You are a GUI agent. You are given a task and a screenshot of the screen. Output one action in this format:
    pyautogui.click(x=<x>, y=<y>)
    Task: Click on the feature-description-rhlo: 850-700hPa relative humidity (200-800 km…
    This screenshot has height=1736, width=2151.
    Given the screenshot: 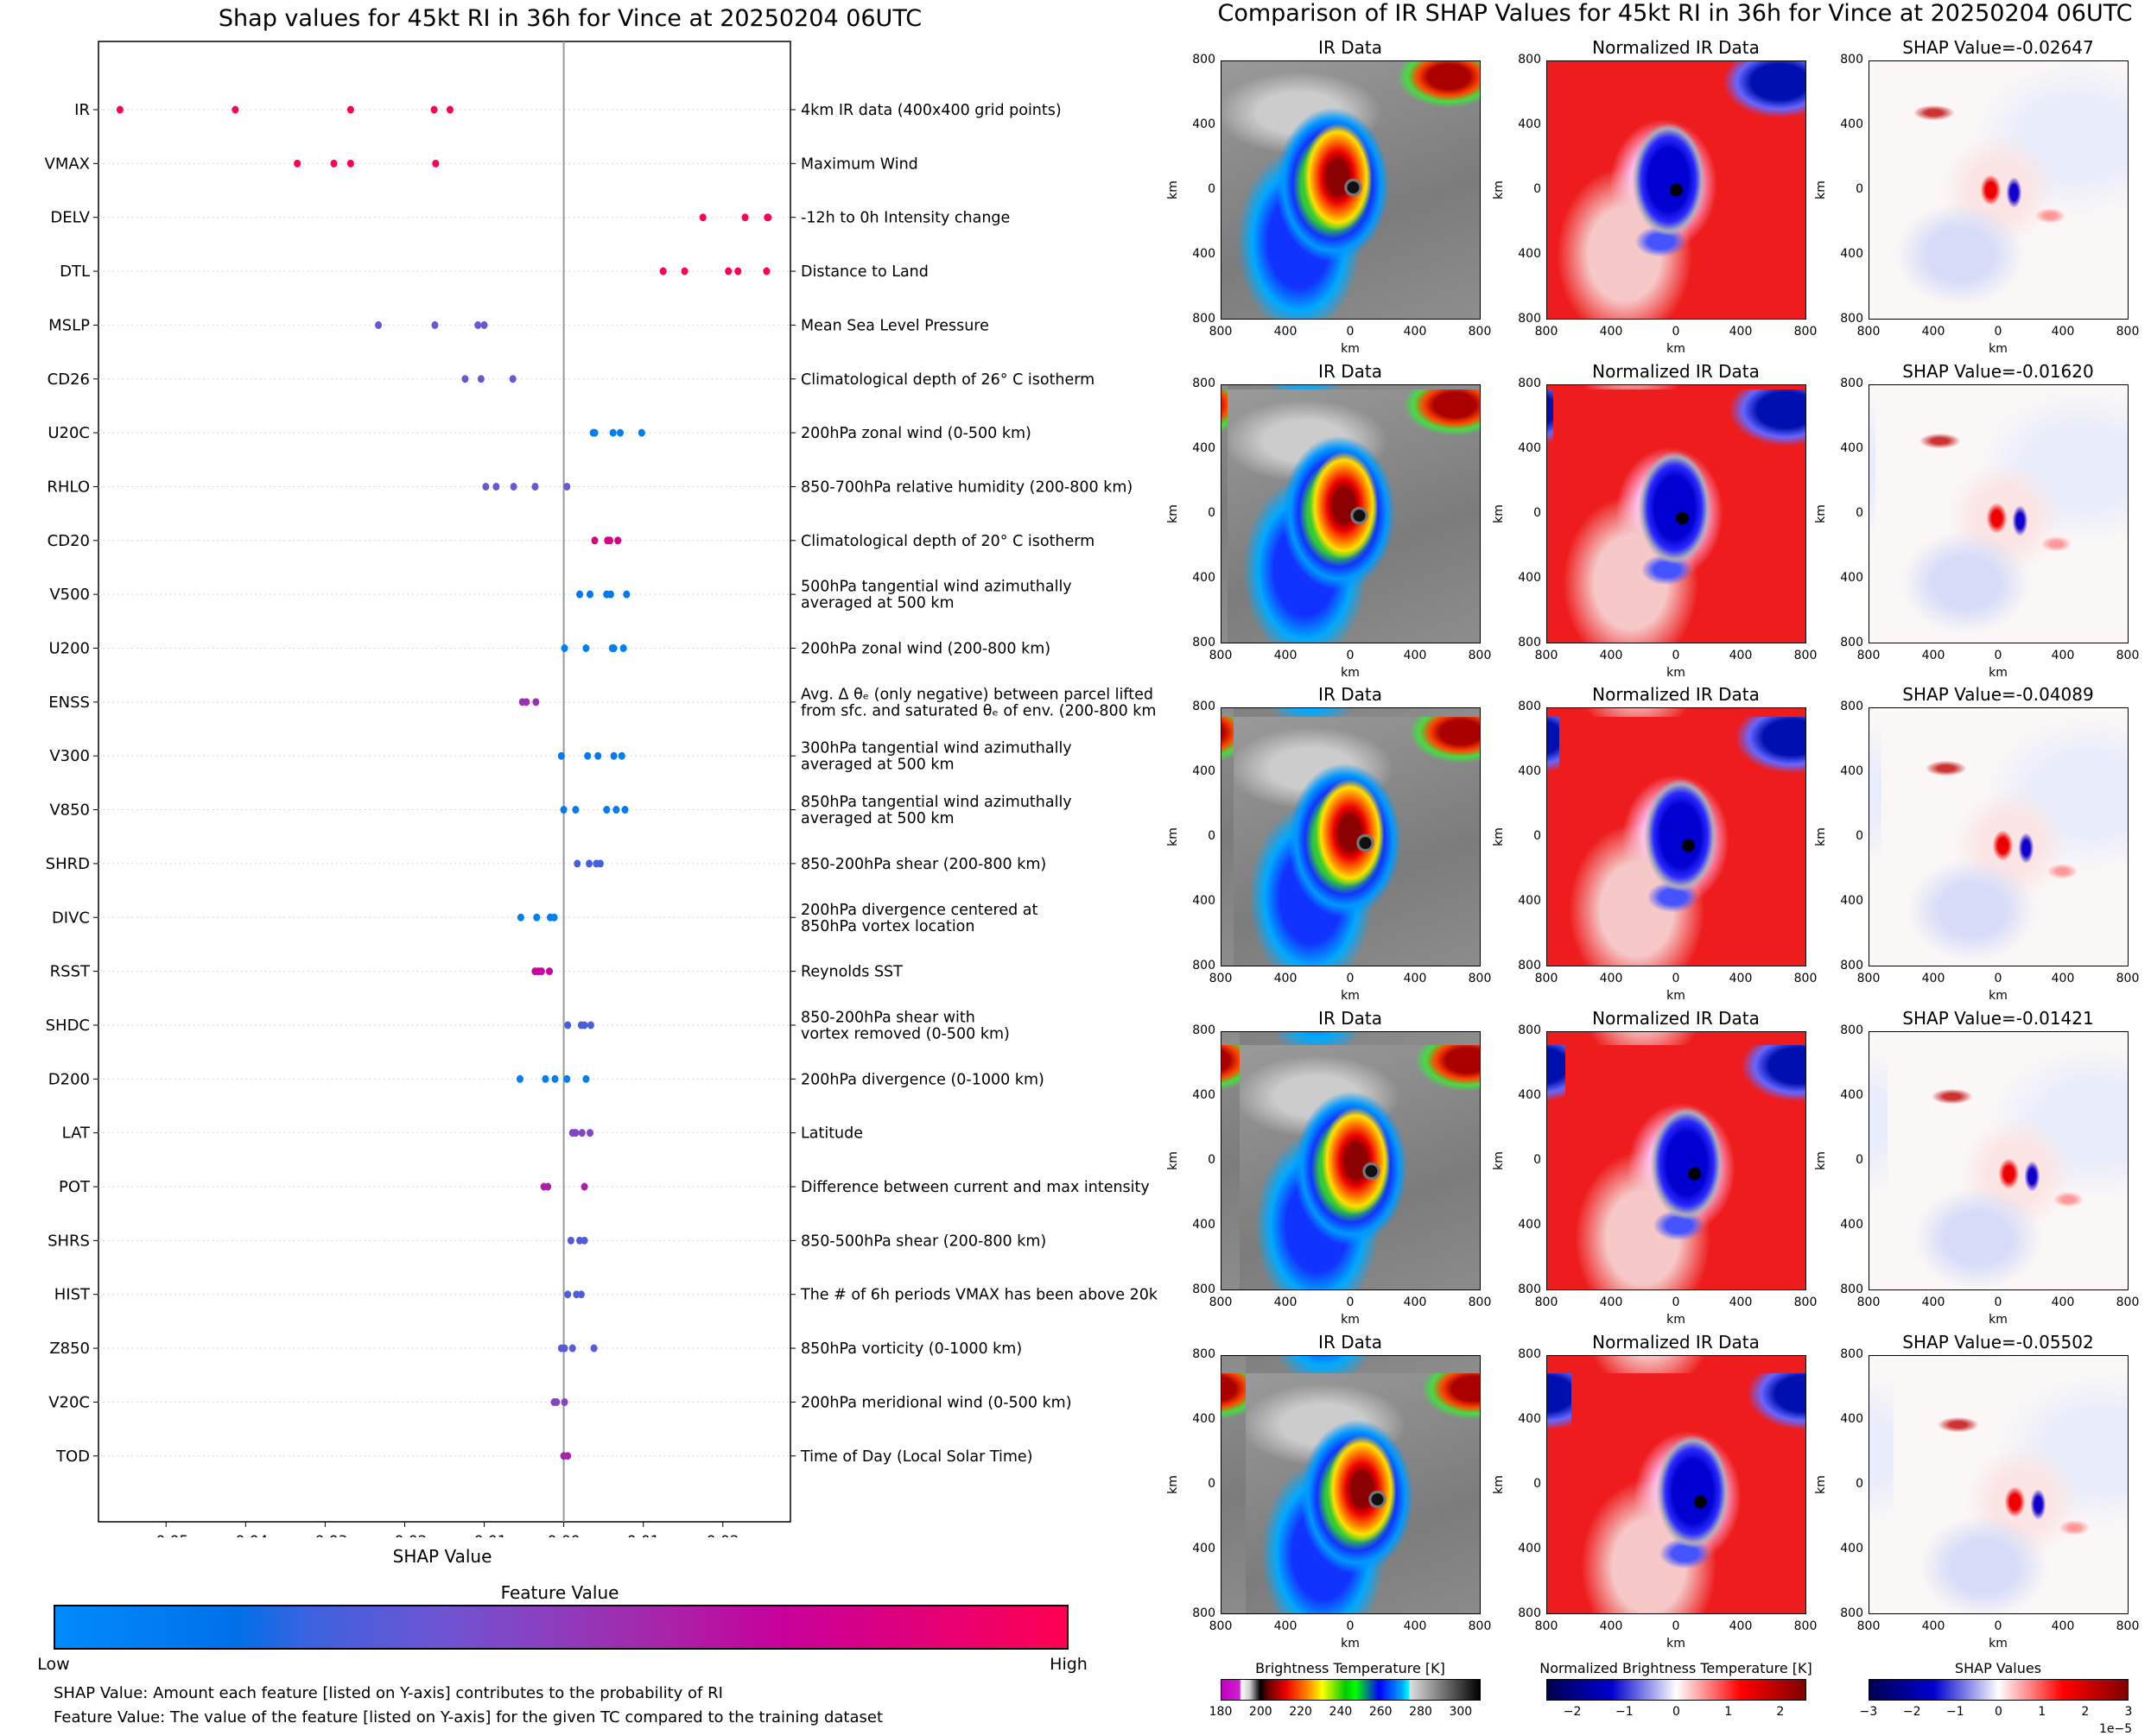 What is the action you would take?
    pyautogui.click(x=967, y=487)
    